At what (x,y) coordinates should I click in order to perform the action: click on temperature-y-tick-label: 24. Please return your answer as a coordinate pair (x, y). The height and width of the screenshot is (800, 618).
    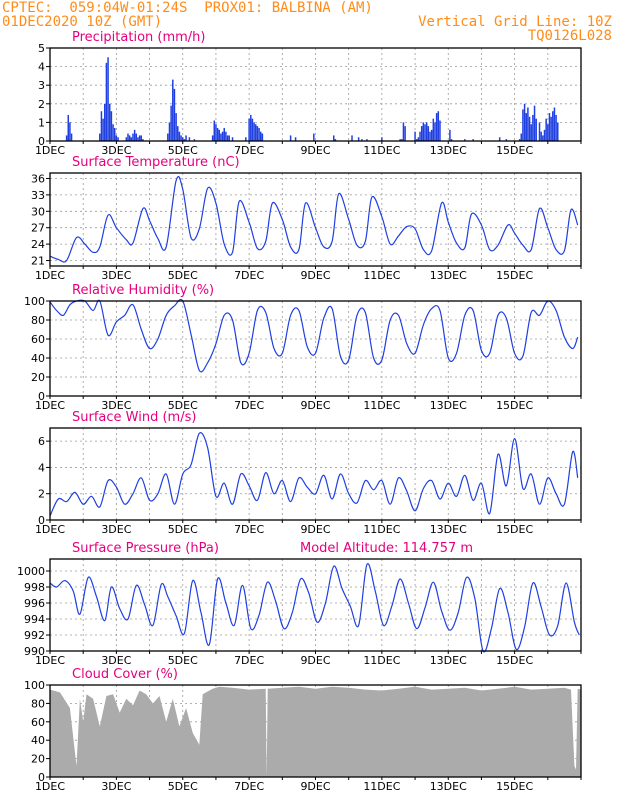
    Looking at the image, I should click on (38, 244).